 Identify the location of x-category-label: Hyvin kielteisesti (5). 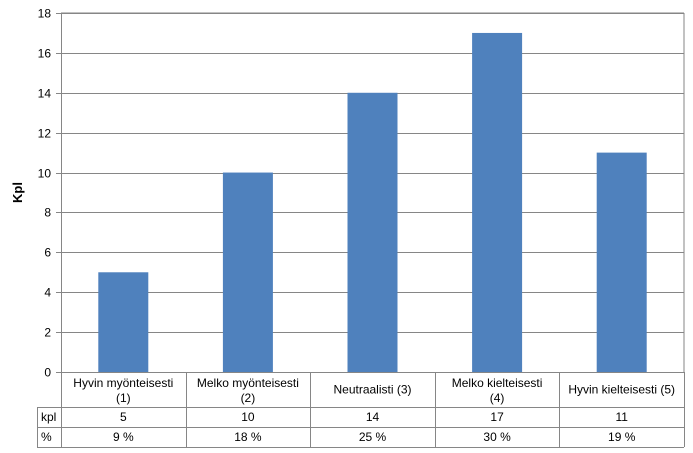
(621, 390).